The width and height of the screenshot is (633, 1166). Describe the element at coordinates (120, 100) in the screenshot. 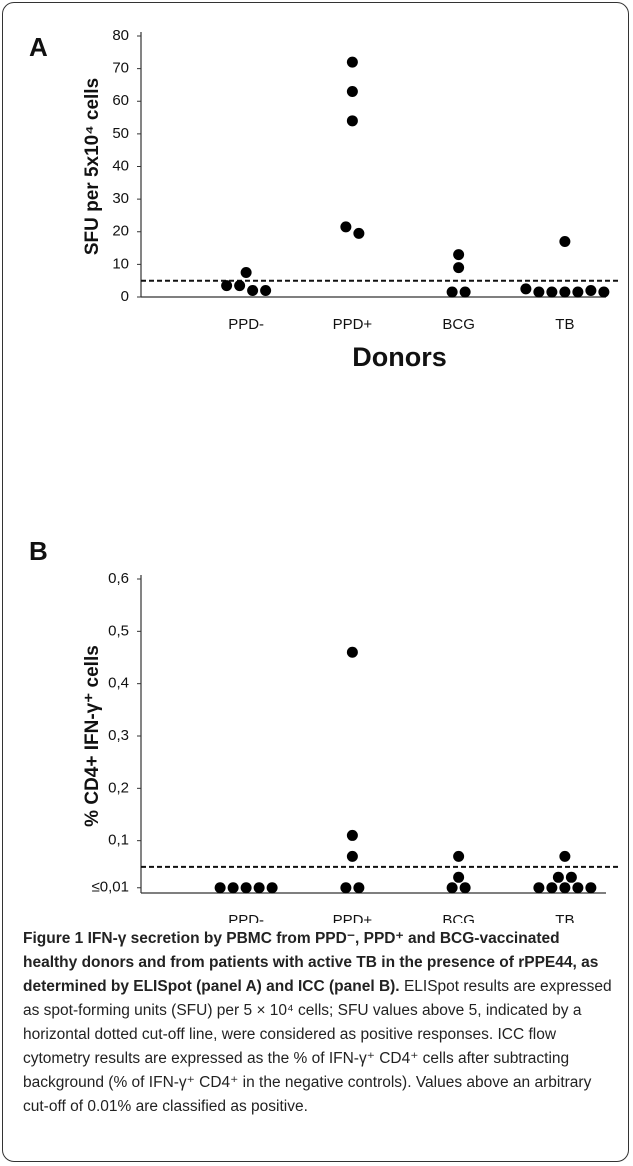

I see `y-tick-label: 60` at that location.